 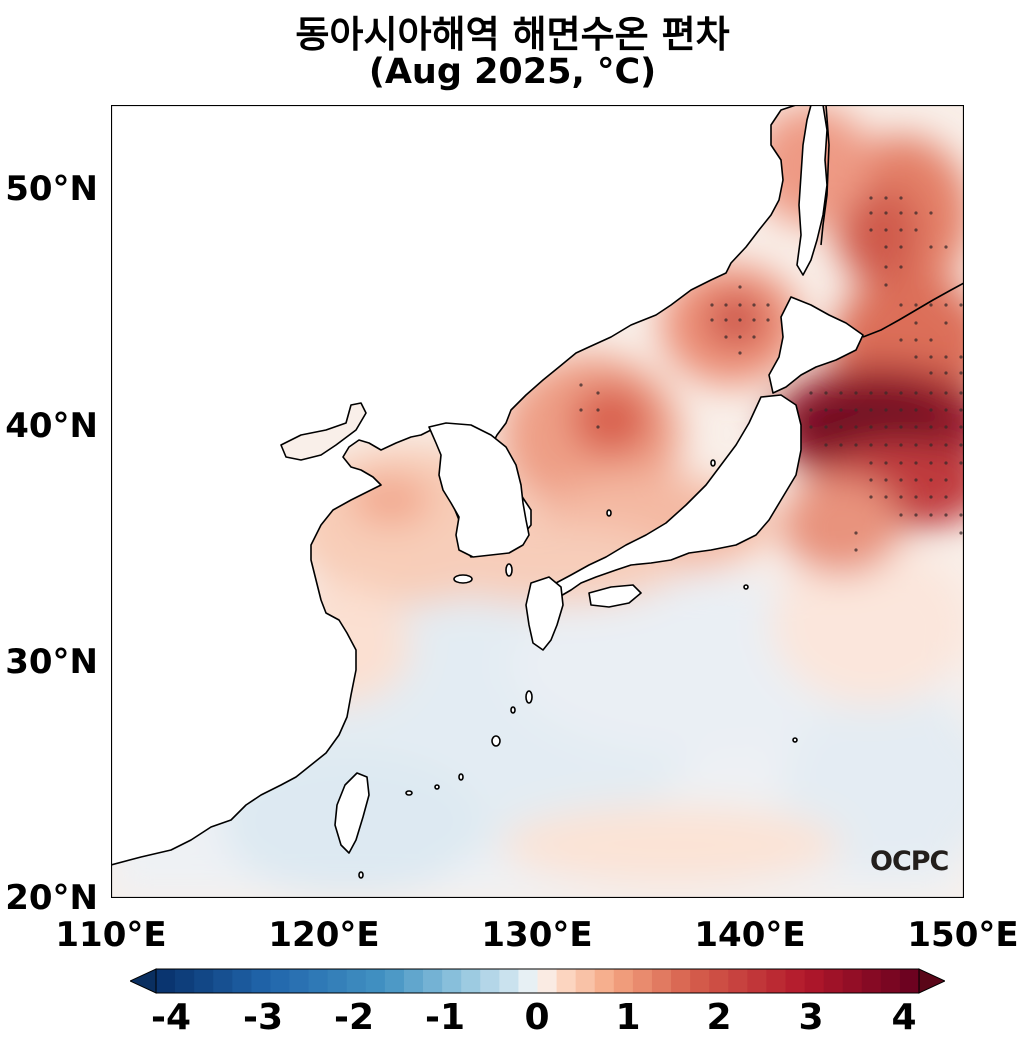 I want to click on lon-label-150: 150°E, so click(x=963, y=935).